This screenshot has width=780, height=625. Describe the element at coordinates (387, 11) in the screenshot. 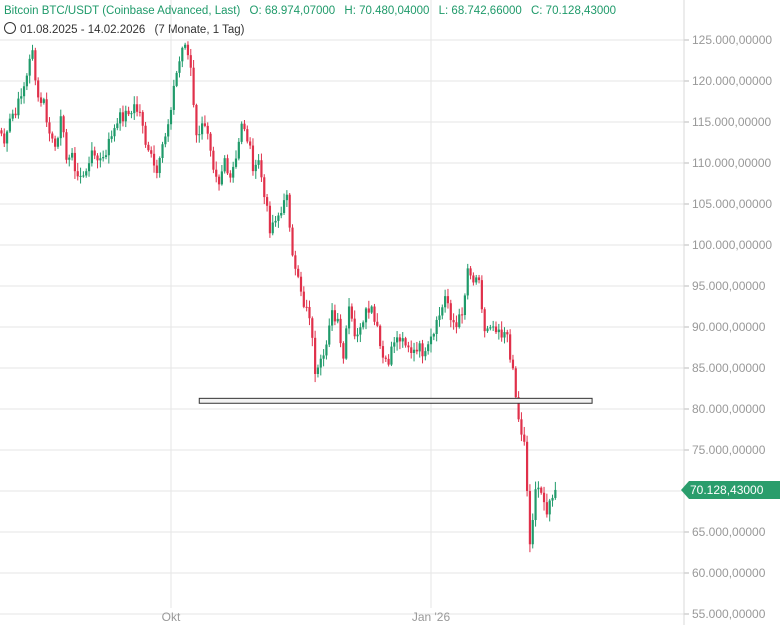

I see `high-value: H: 70.480,04000` at that location.